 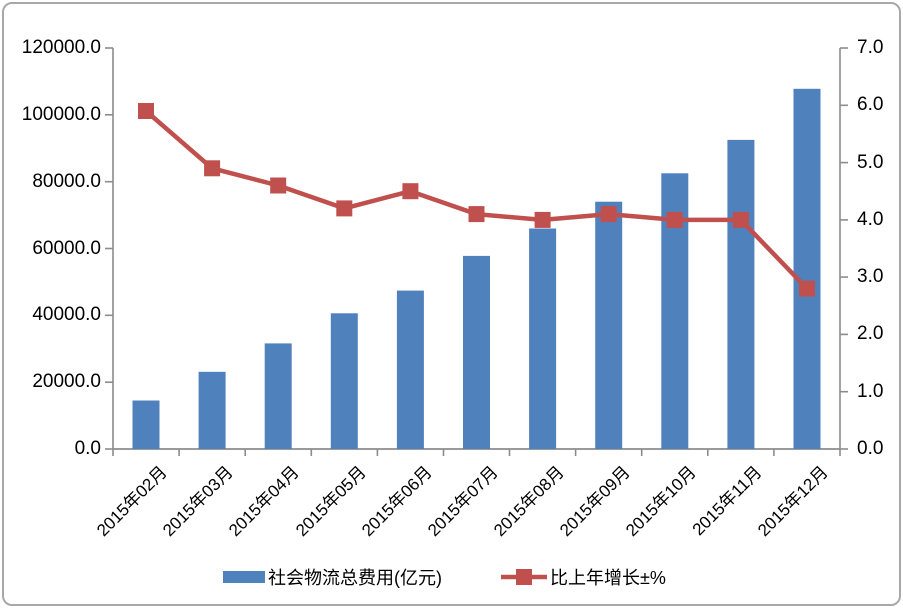 What do you see at coordinates (355, 578) in the screenshot?
I see `bar-series-label: 社会物流总费用(亿元)` at bounding box center [355, 578].